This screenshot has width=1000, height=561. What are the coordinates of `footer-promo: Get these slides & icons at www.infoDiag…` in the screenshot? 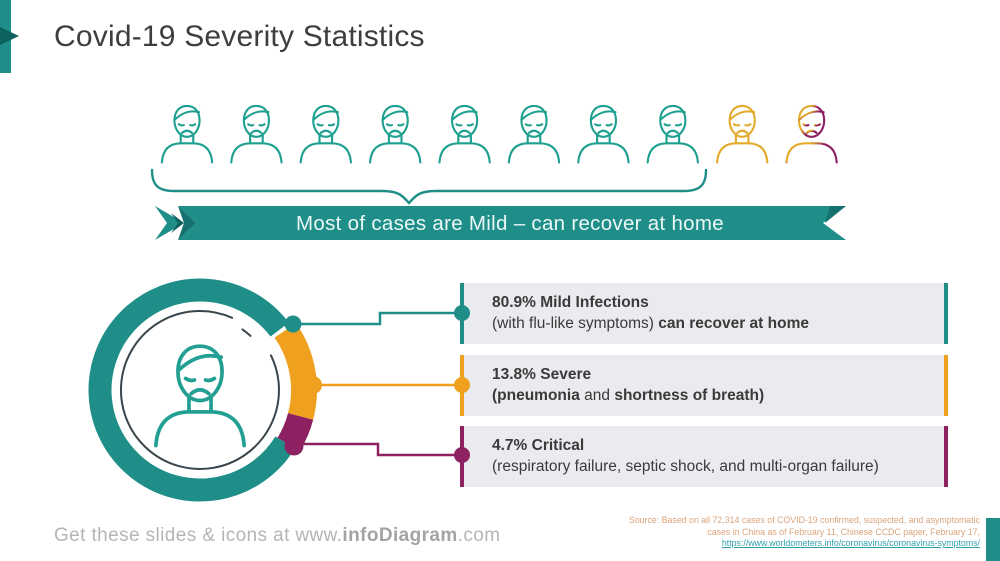 It's located at (277, 536).